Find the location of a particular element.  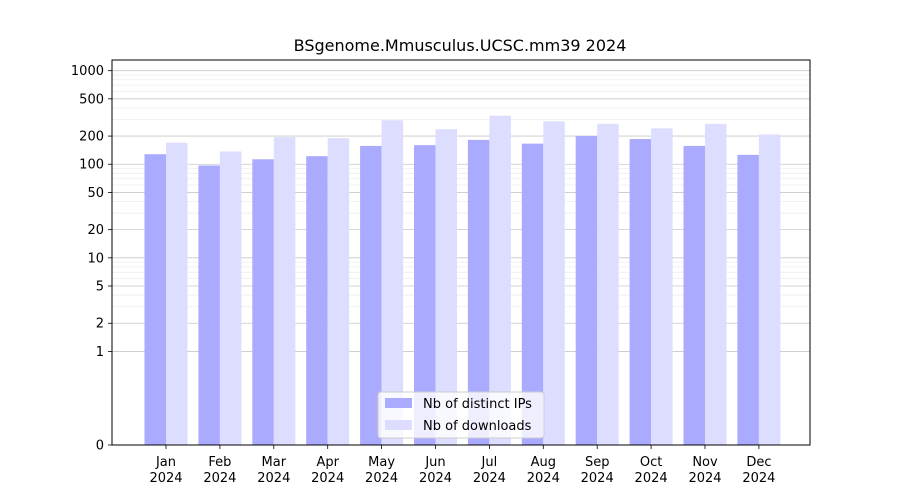

x-tick-label-month: May is located at coordinates (381, 462).